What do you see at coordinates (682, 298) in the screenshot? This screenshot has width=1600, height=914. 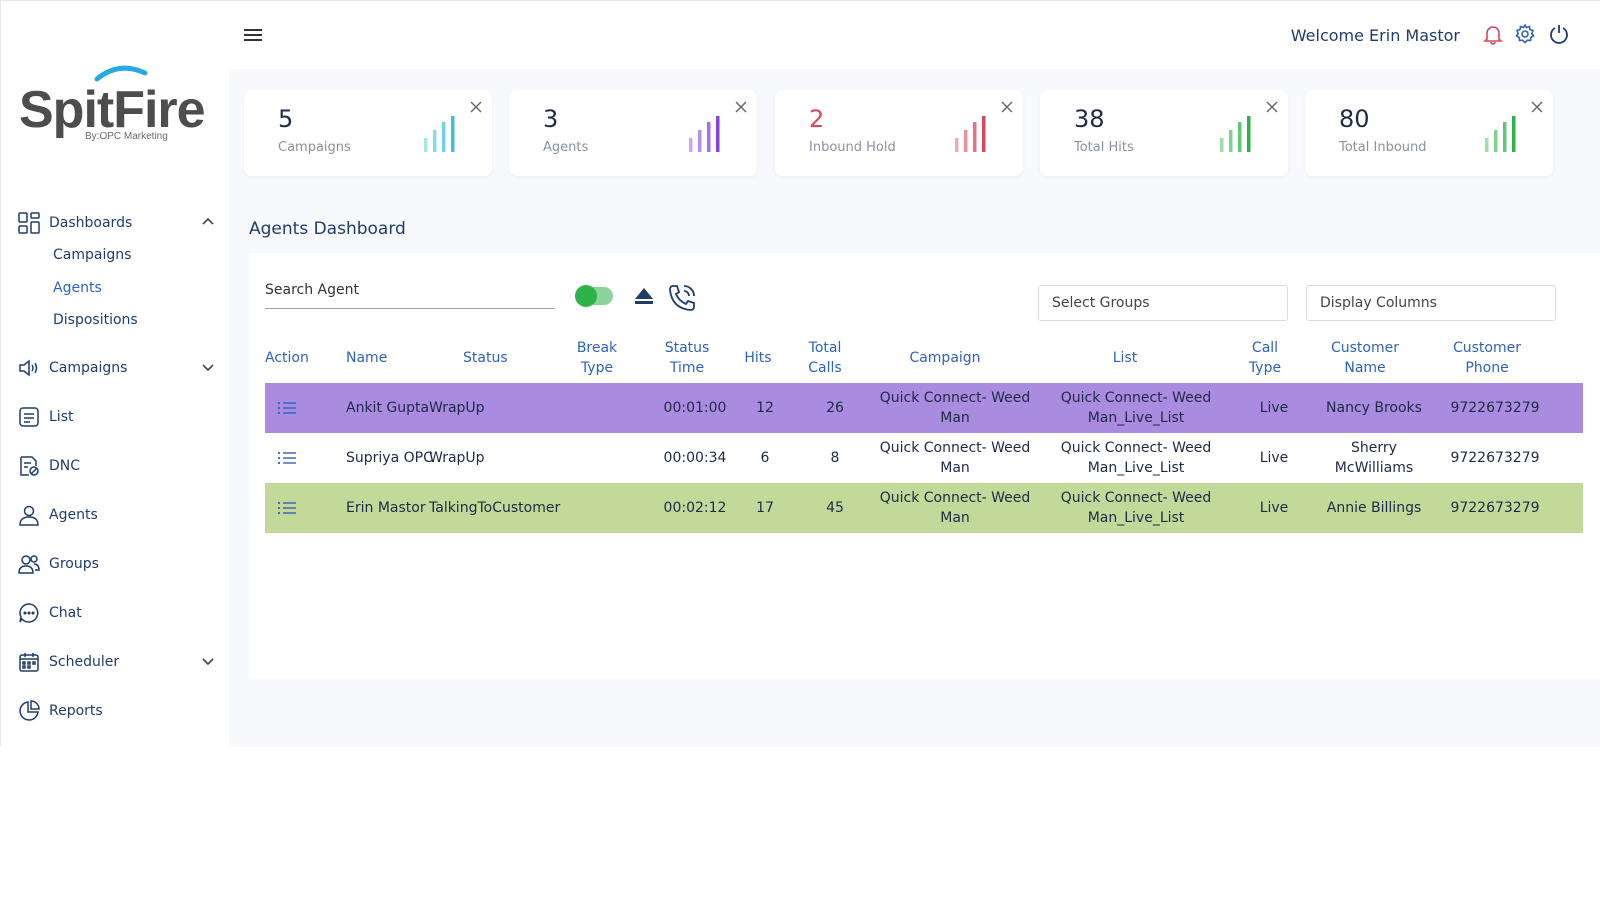 I see `phone-call-icon` at bounding box center [682, 298].